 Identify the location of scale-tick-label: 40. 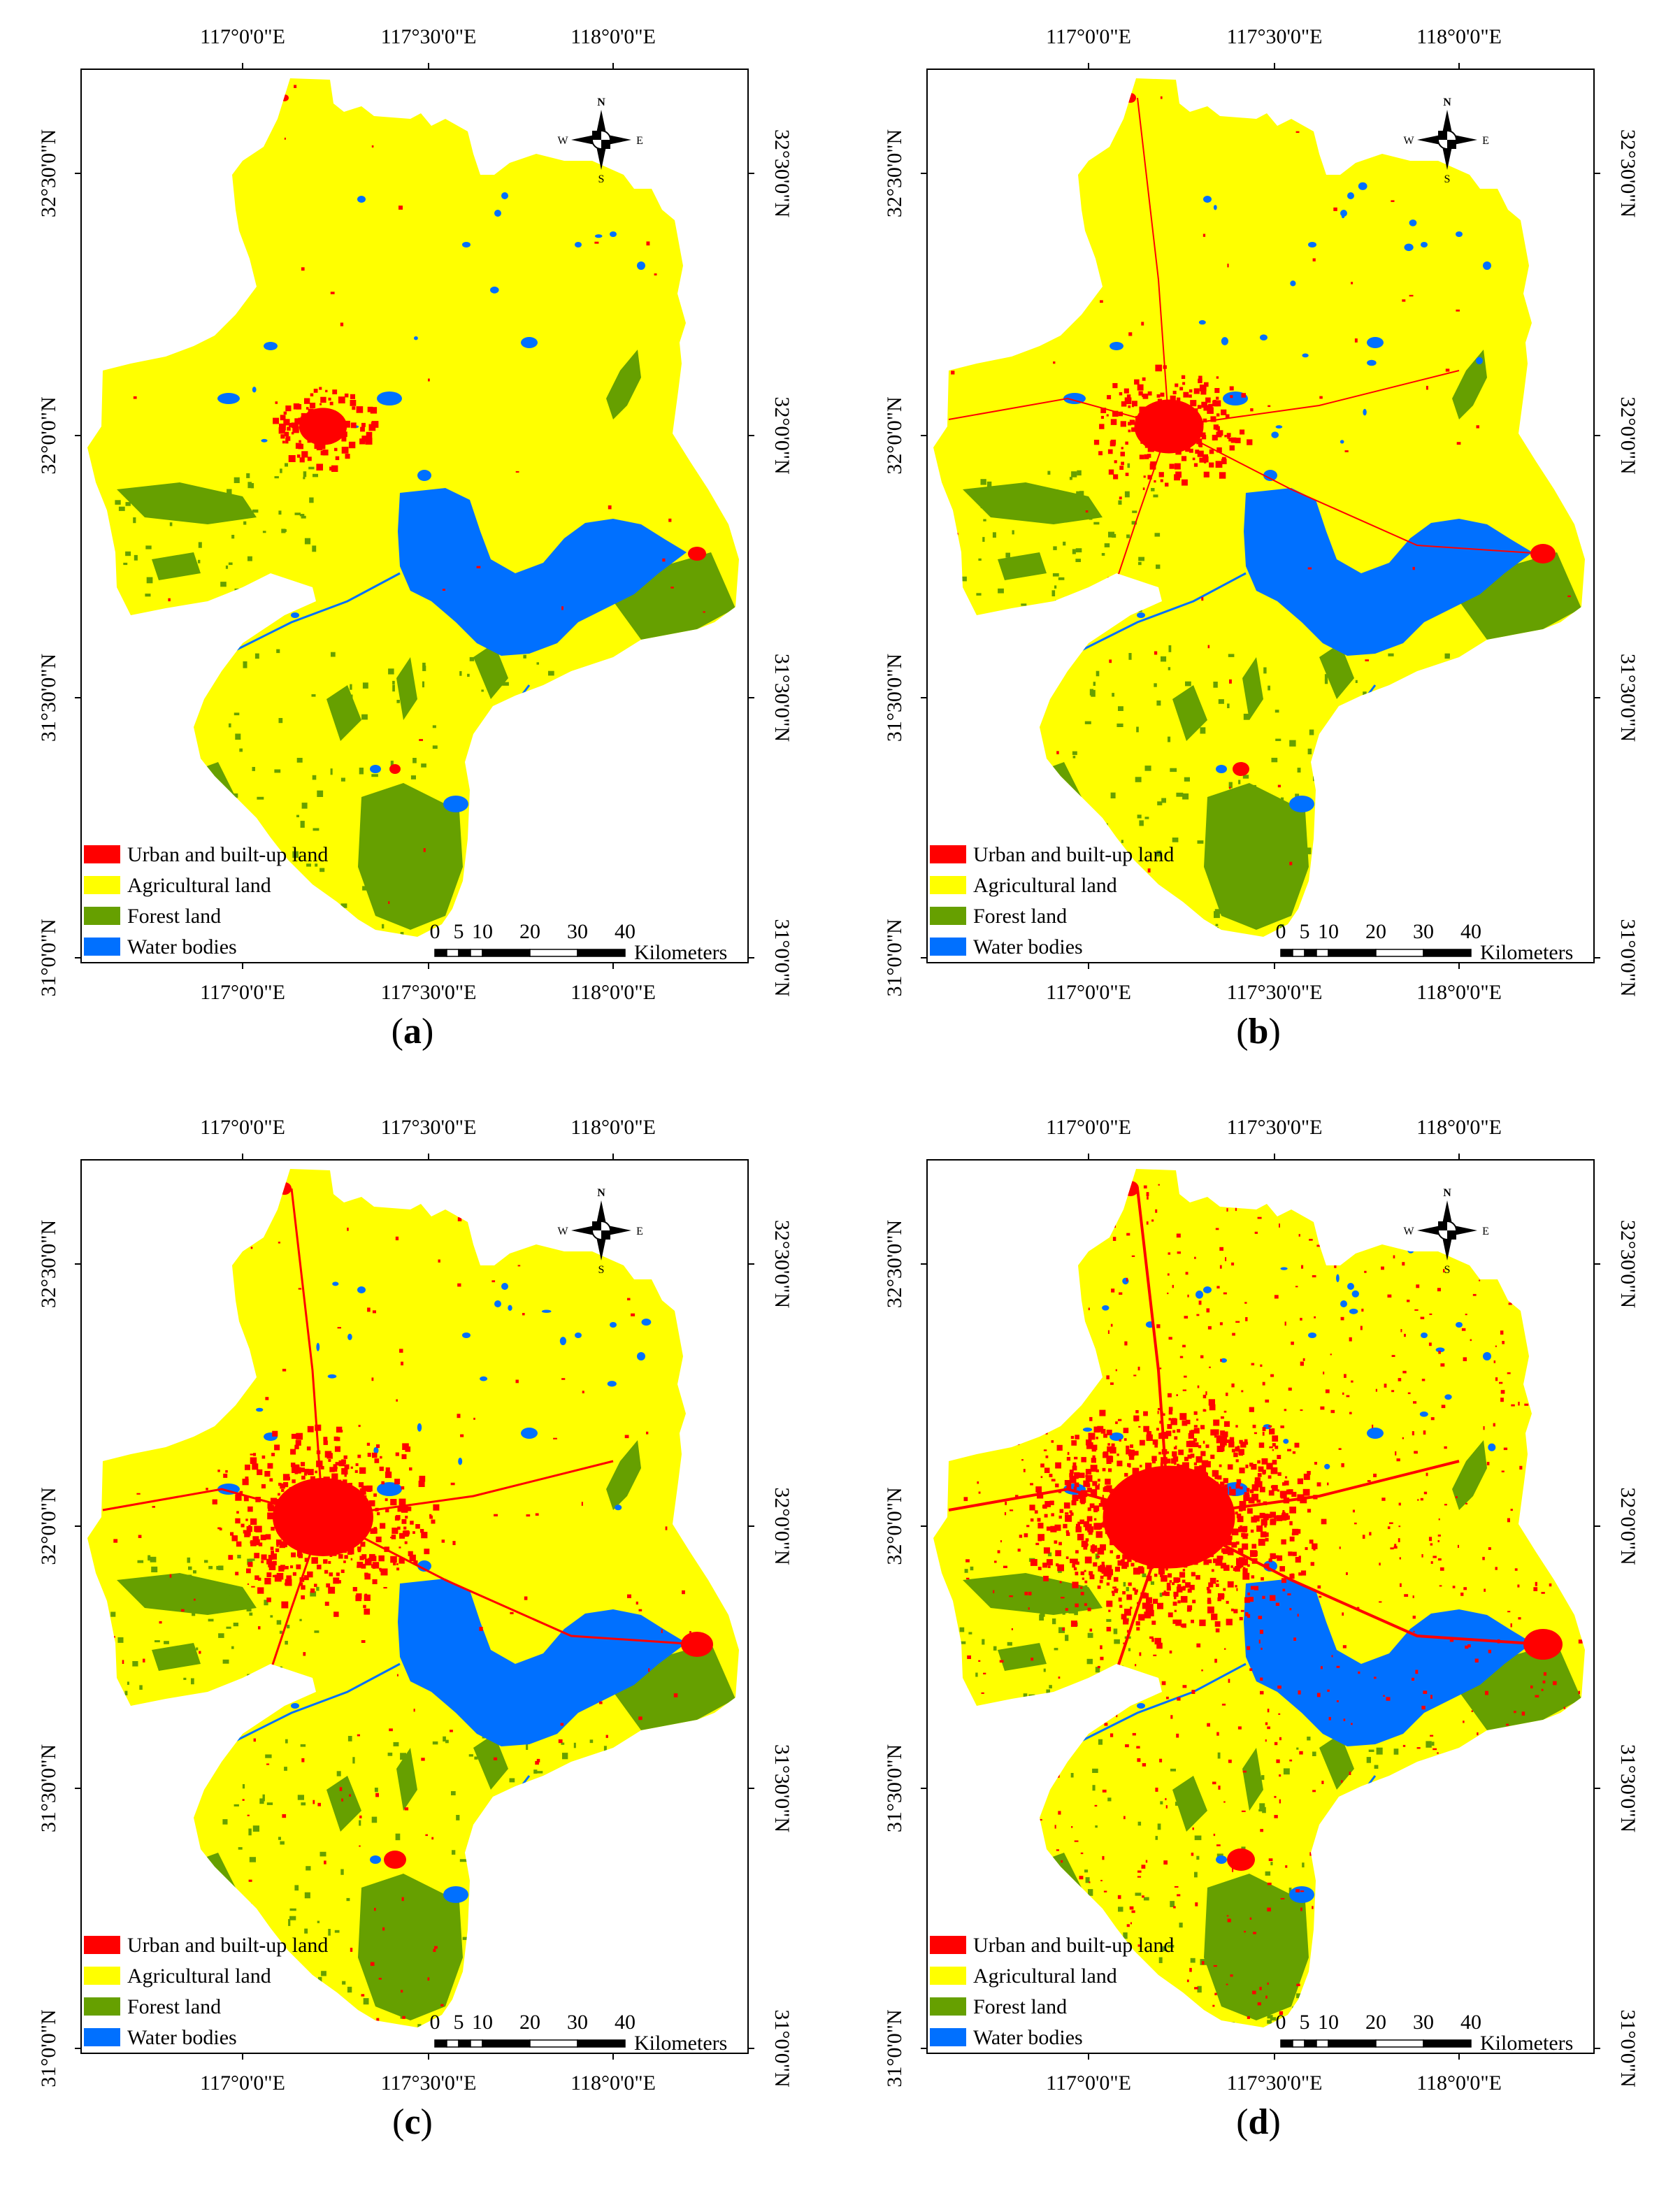
(1470, 931).